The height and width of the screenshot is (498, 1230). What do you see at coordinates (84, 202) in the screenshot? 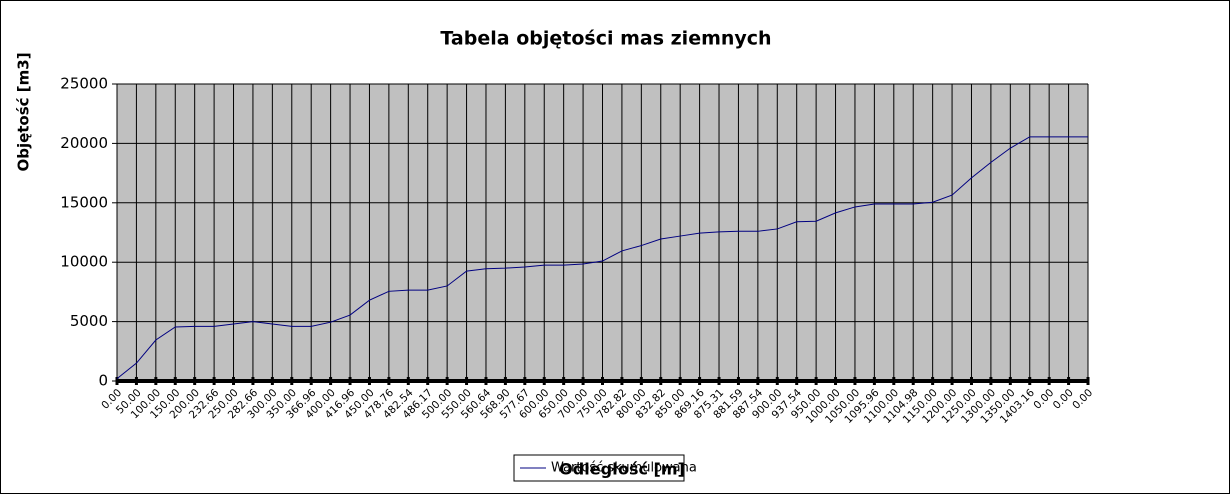
I see `y-tick-label: 15000` at bounding box center [84, 202].